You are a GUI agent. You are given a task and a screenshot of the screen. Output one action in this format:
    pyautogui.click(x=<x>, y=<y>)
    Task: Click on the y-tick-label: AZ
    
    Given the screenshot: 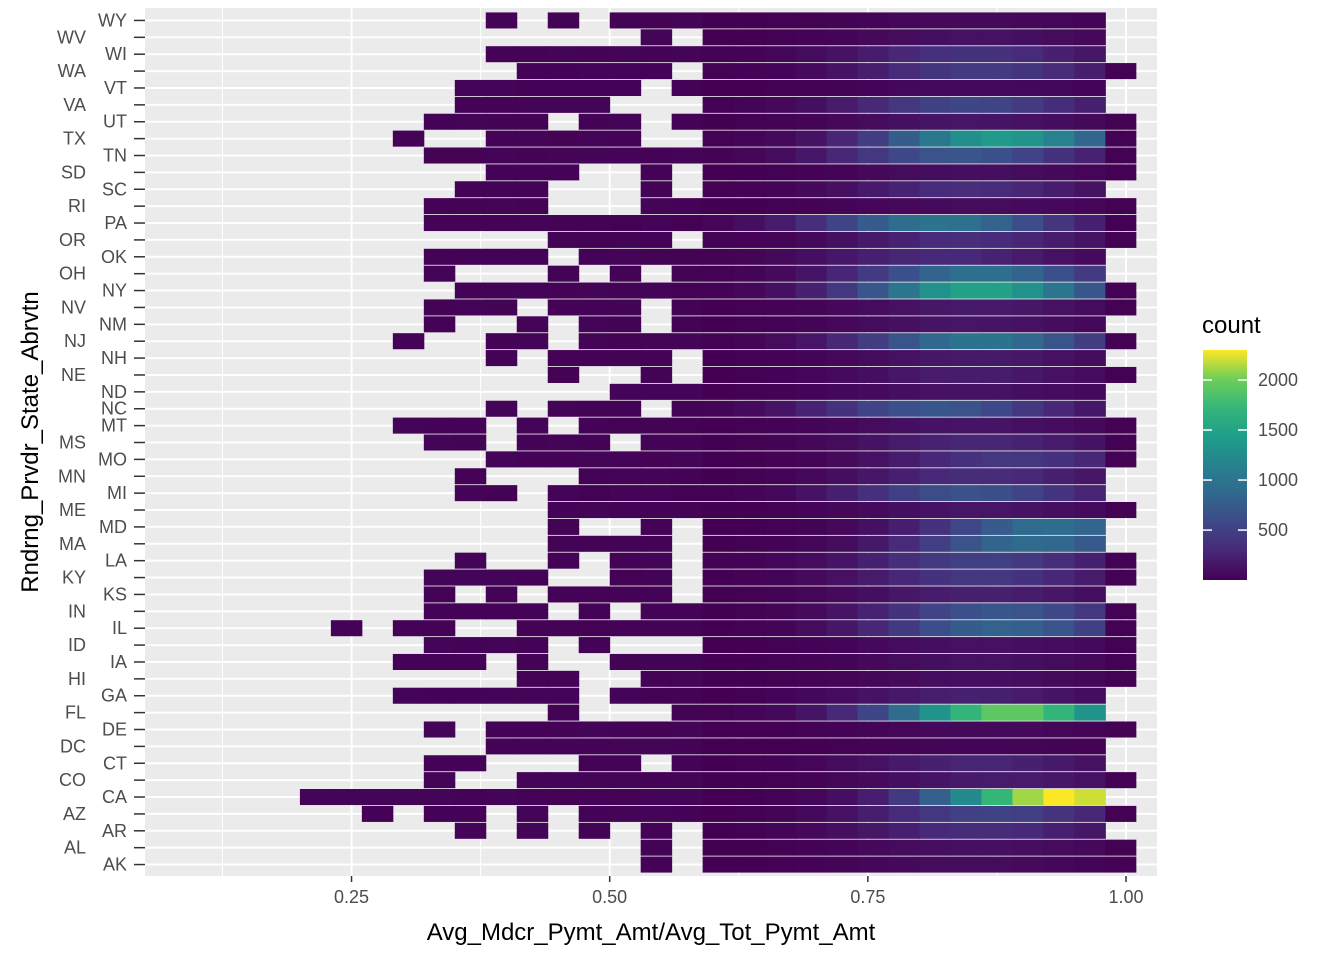 What is the action you would take?
    pyautogui.click(x=74, y=814)
    